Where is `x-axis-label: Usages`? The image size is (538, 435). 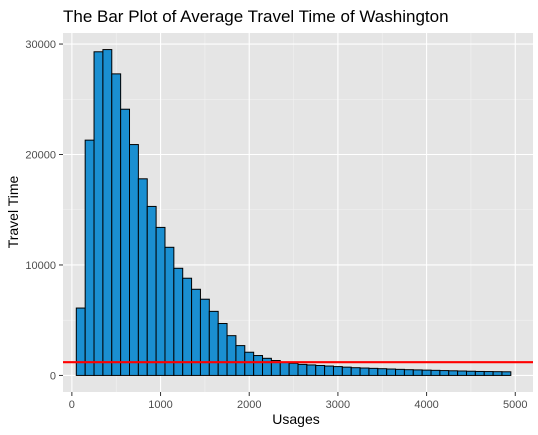
x-axis-label: Usages is located at coordinates (295, 419).